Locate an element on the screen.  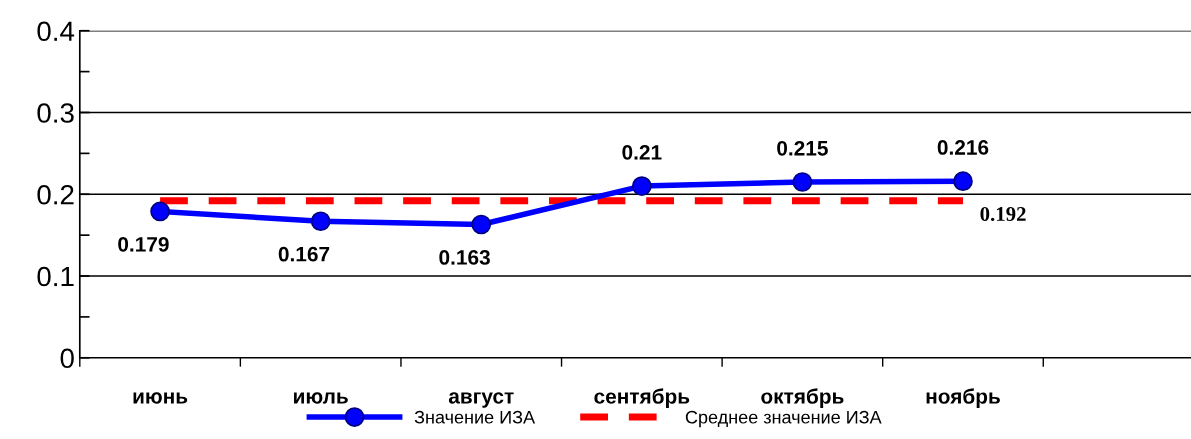
legend-label: Значение ИЗА is located at coordinates (475, 417).